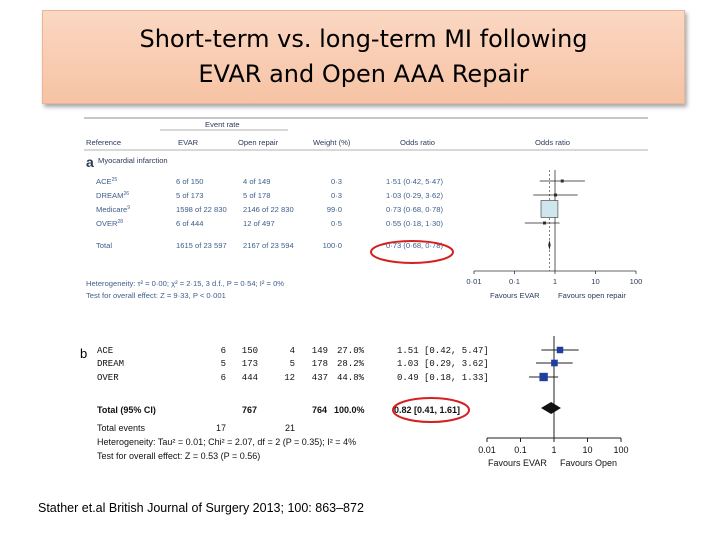  What do you see at coordinates (222, 124) in the screenshot?
I see `event-rate-header: Event rate` at bounding box center [222, 124].